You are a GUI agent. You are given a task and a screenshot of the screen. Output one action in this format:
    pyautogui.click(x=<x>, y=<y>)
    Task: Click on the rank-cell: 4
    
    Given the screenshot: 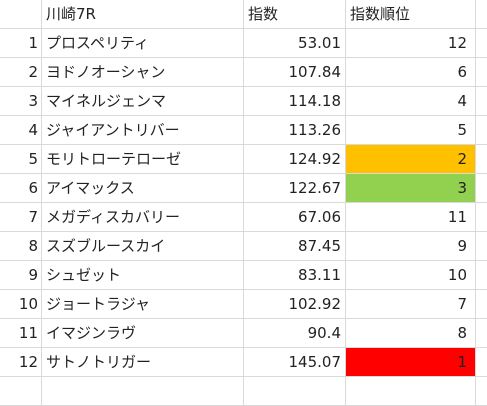 What is the action you would take?
    pyautogui.click(x=411, y=101)
    